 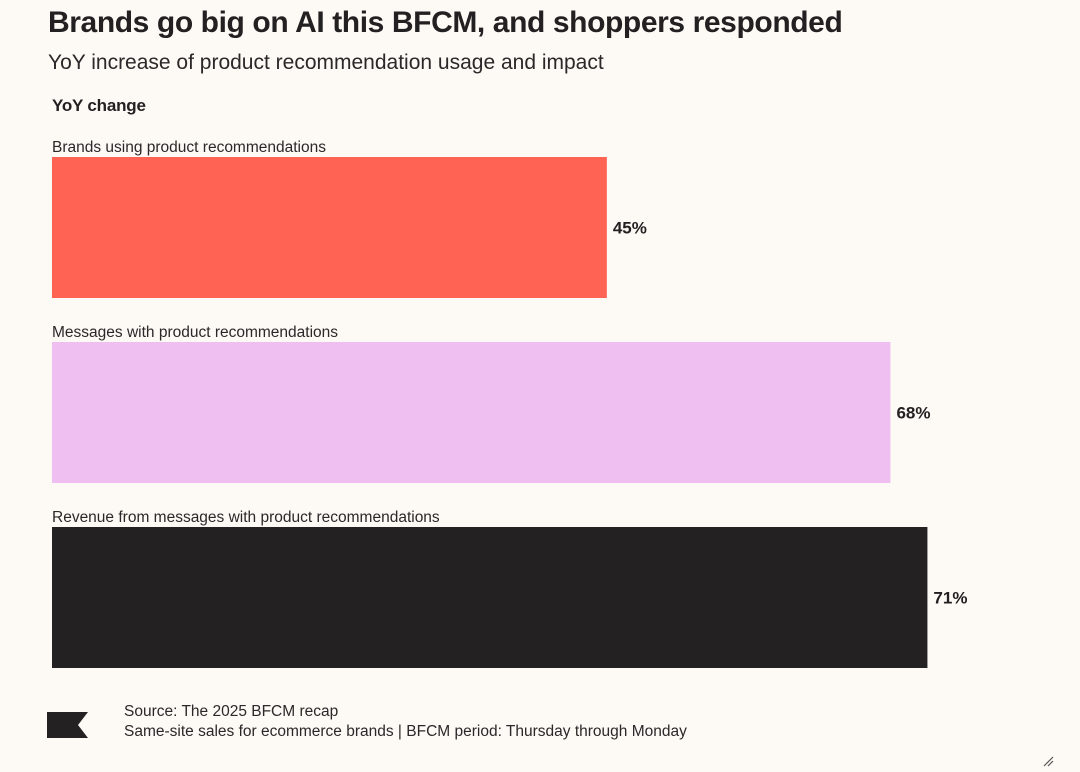 What do you see at coordinates (1048, 763) in the screenshot?
I see `resize-handle-icon` at bounding box center [1048, 763].